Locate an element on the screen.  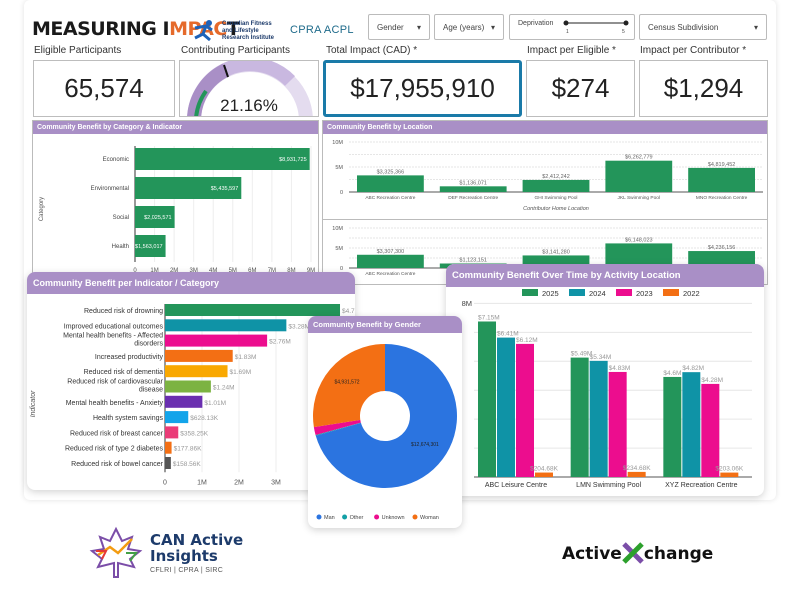
slice-value-label: $4,931,572 is located at coordinates (346, 382).